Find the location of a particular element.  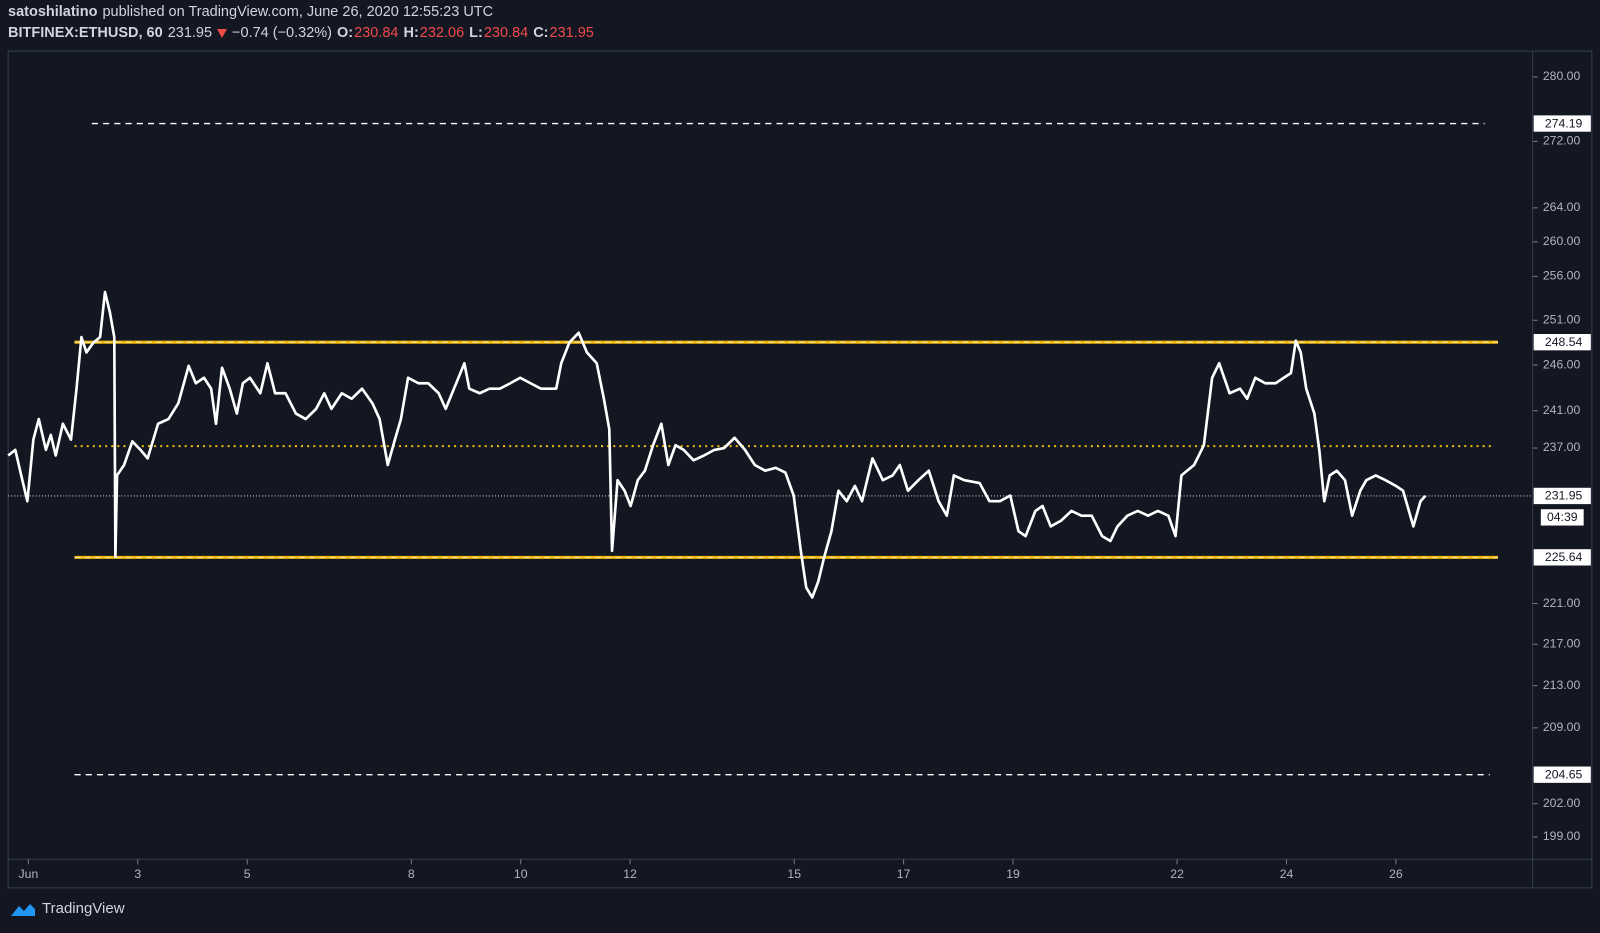

level-label: 274.19 is located at coordinates (1564, 123).